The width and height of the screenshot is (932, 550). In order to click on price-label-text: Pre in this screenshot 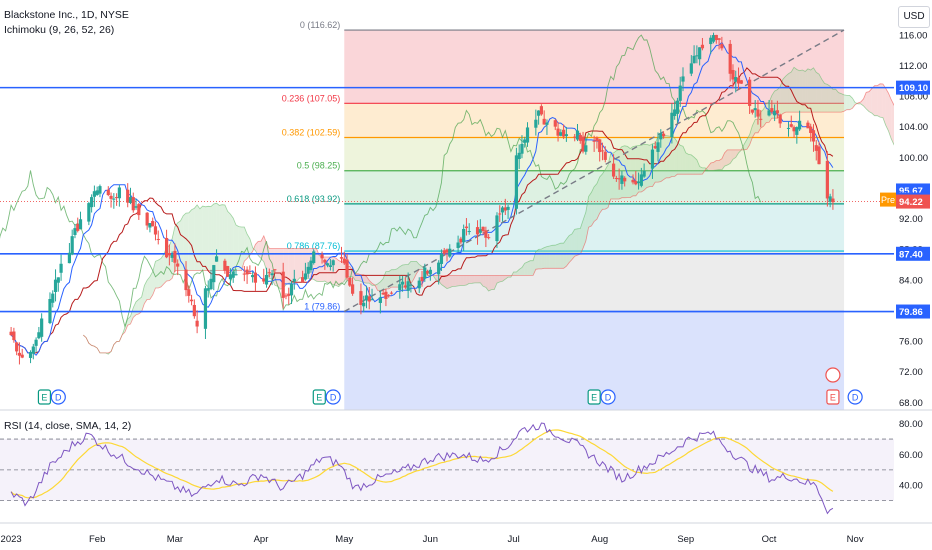, I will do `click(888, 200)`.